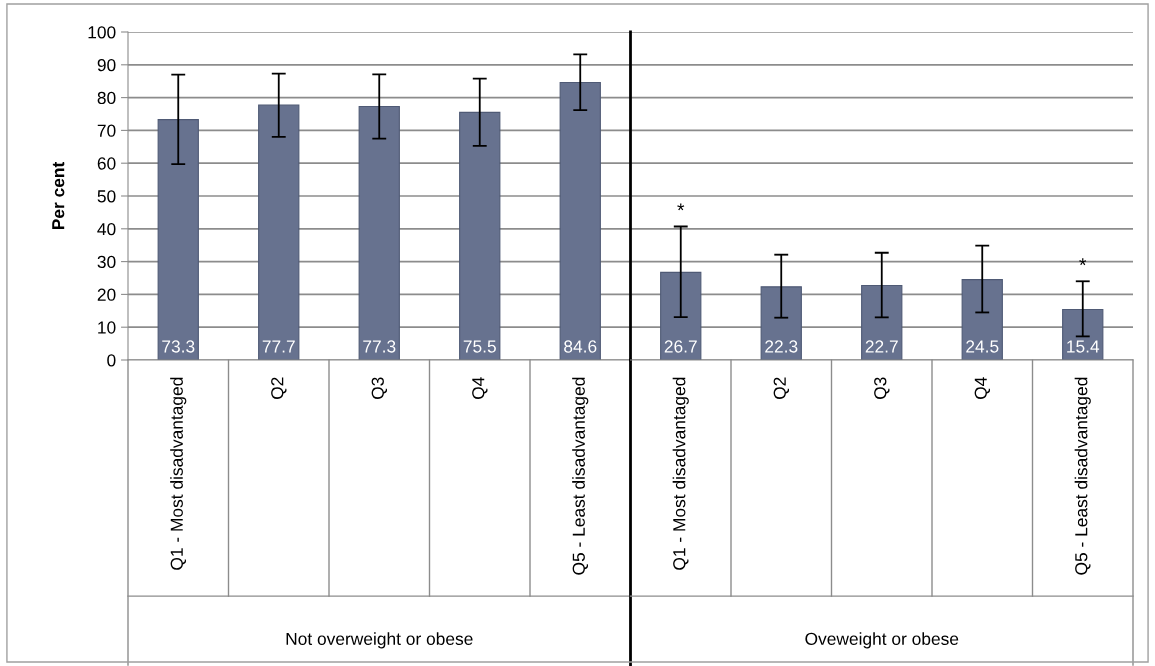 Image resolution: width=1155 pixels, height=666 pixels. Describe the element at coordinates (106, 196) in the screenshot. I see `y-tick-label: 50` at that location.